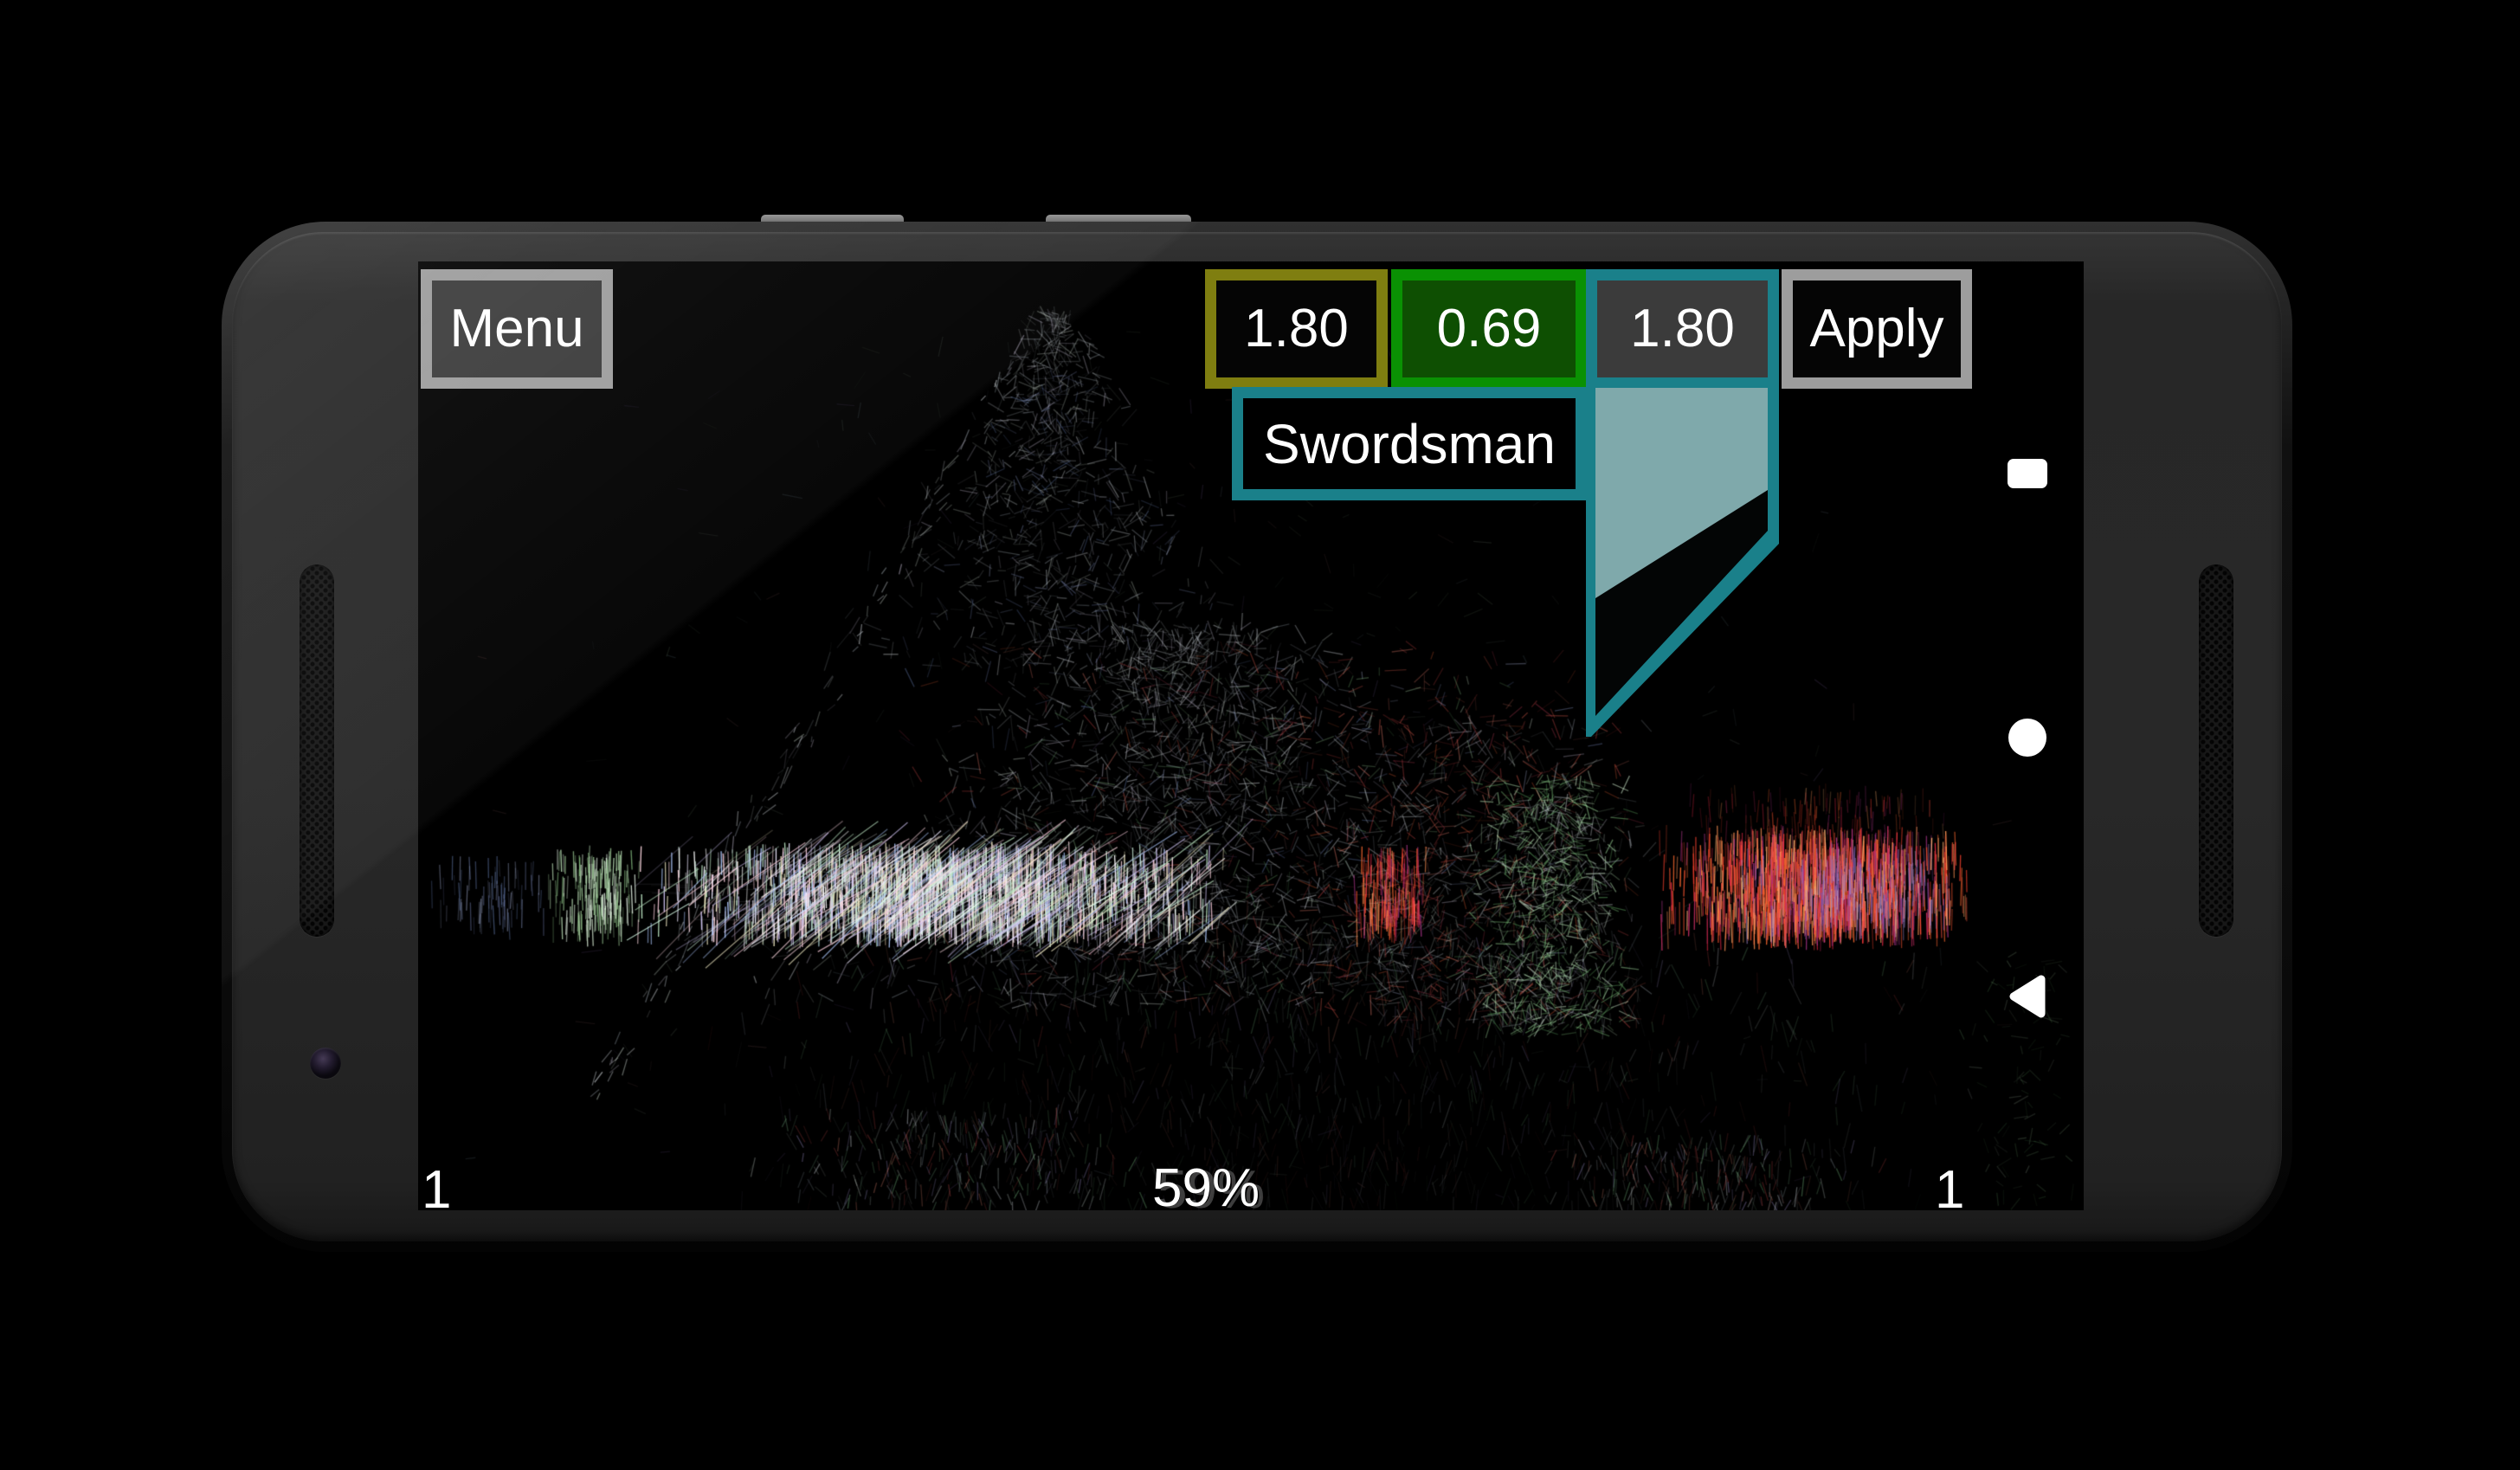 This screenshot has height=1470, width=2520. Describe the element at coordinates (1489, 329) in the screenshot. I see `stat-value-box-2: 0.69` at that location.